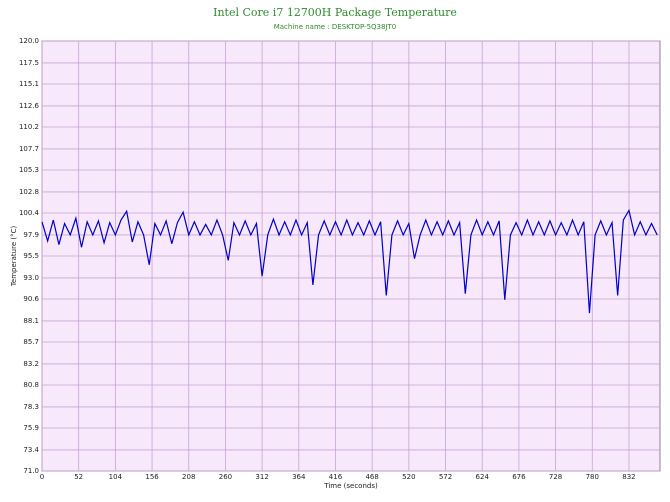  What do you see at coordinates (335, 12) in the screenshot?
I see `chart-title: Intel Core i7 12700H Package Temperature` at bounding box center [335, 12].